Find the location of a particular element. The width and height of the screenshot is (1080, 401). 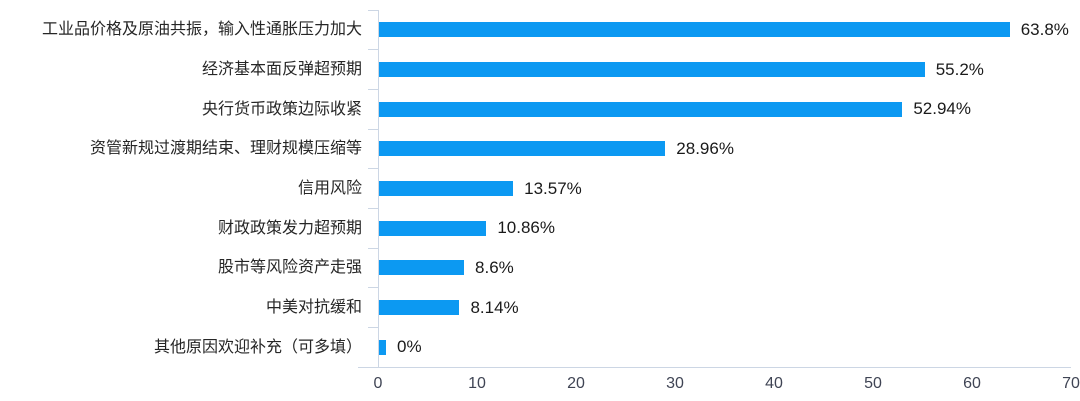

bar-area: 55.2% is located at coordinates (724, 69).